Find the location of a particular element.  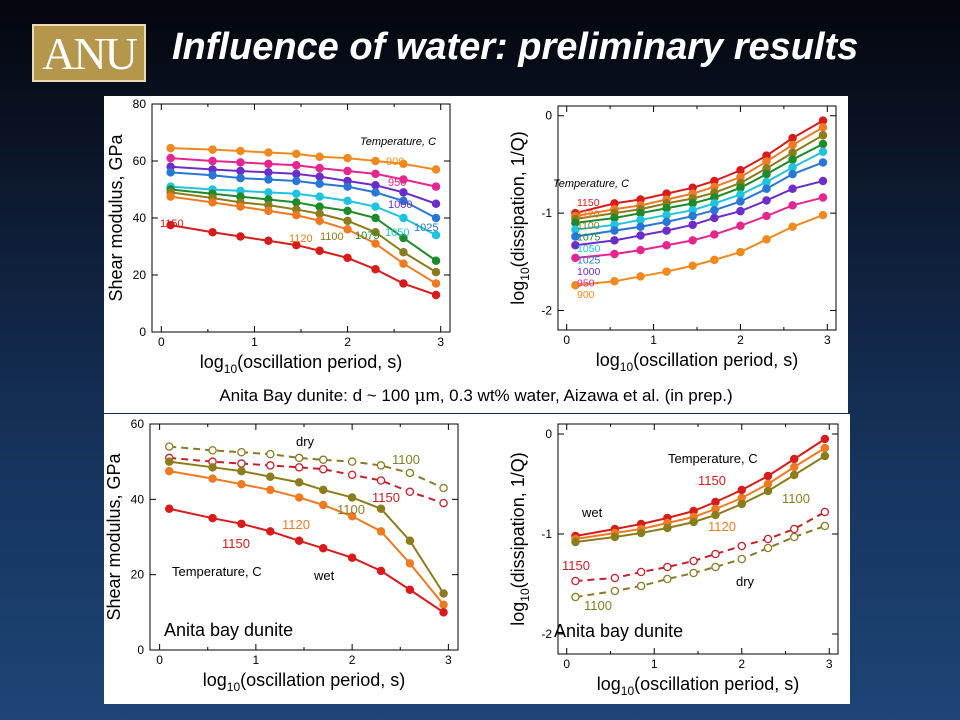

slide-title: Influence of water: preliminary results is located at coordinates (515, 47).